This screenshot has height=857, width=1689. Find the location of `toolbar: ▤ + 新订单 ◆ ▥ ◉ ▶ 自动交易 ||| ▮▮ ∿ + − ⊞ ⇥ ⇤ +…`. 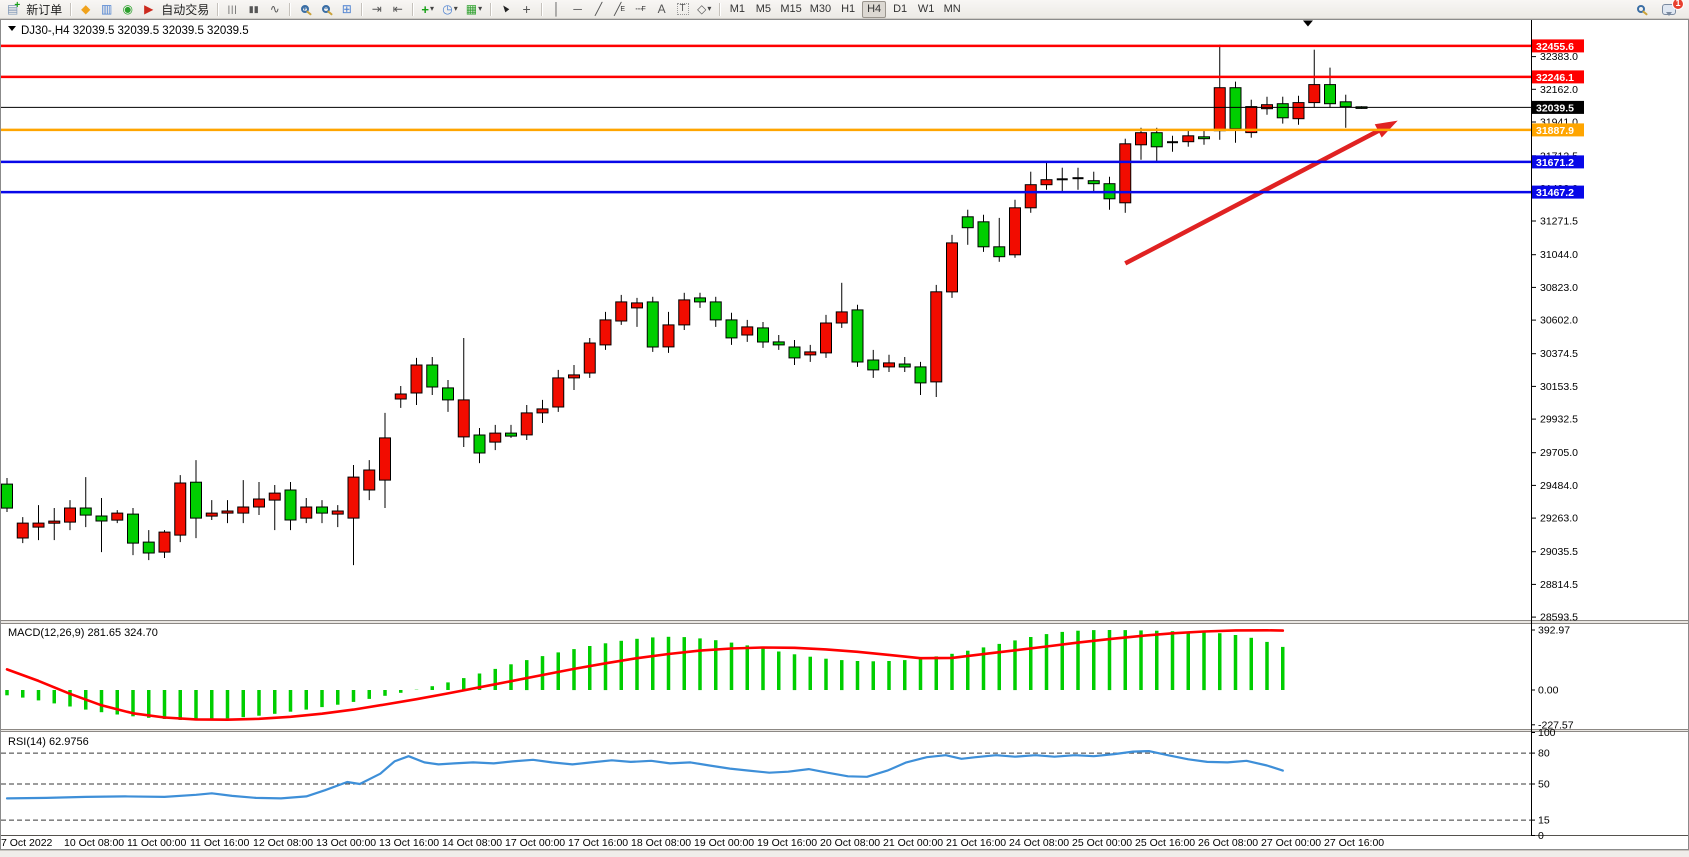

toolbar: ▤ + 新订单 ◆ ▥ ◉ ▶ 自动交易 ||| ▮▮ ∿ + − ⊞ ⇥ ⇤ +… is located at coordinates (844, 9).